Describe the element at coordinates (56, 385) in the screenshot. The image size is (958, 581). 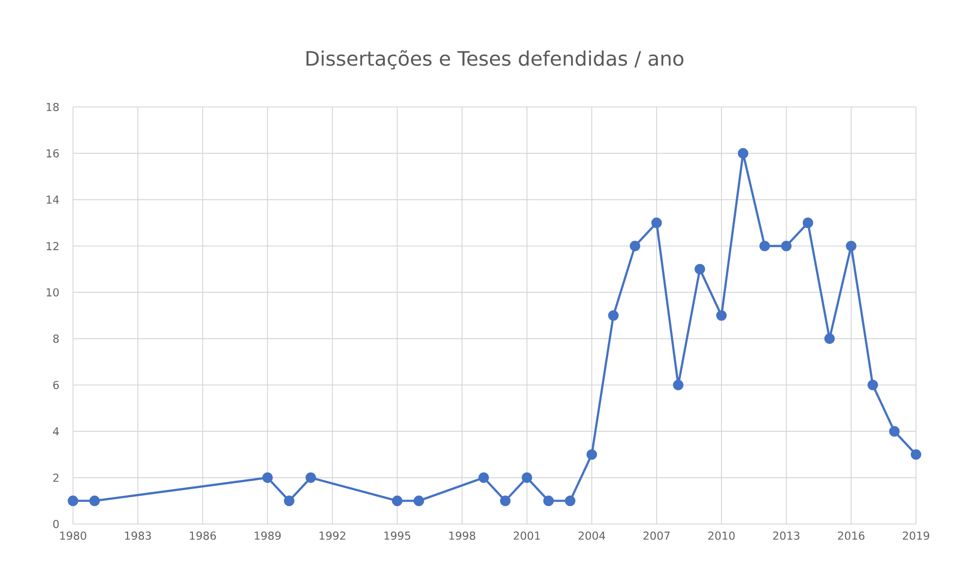
I see `y-tick-label: 6` at that location.